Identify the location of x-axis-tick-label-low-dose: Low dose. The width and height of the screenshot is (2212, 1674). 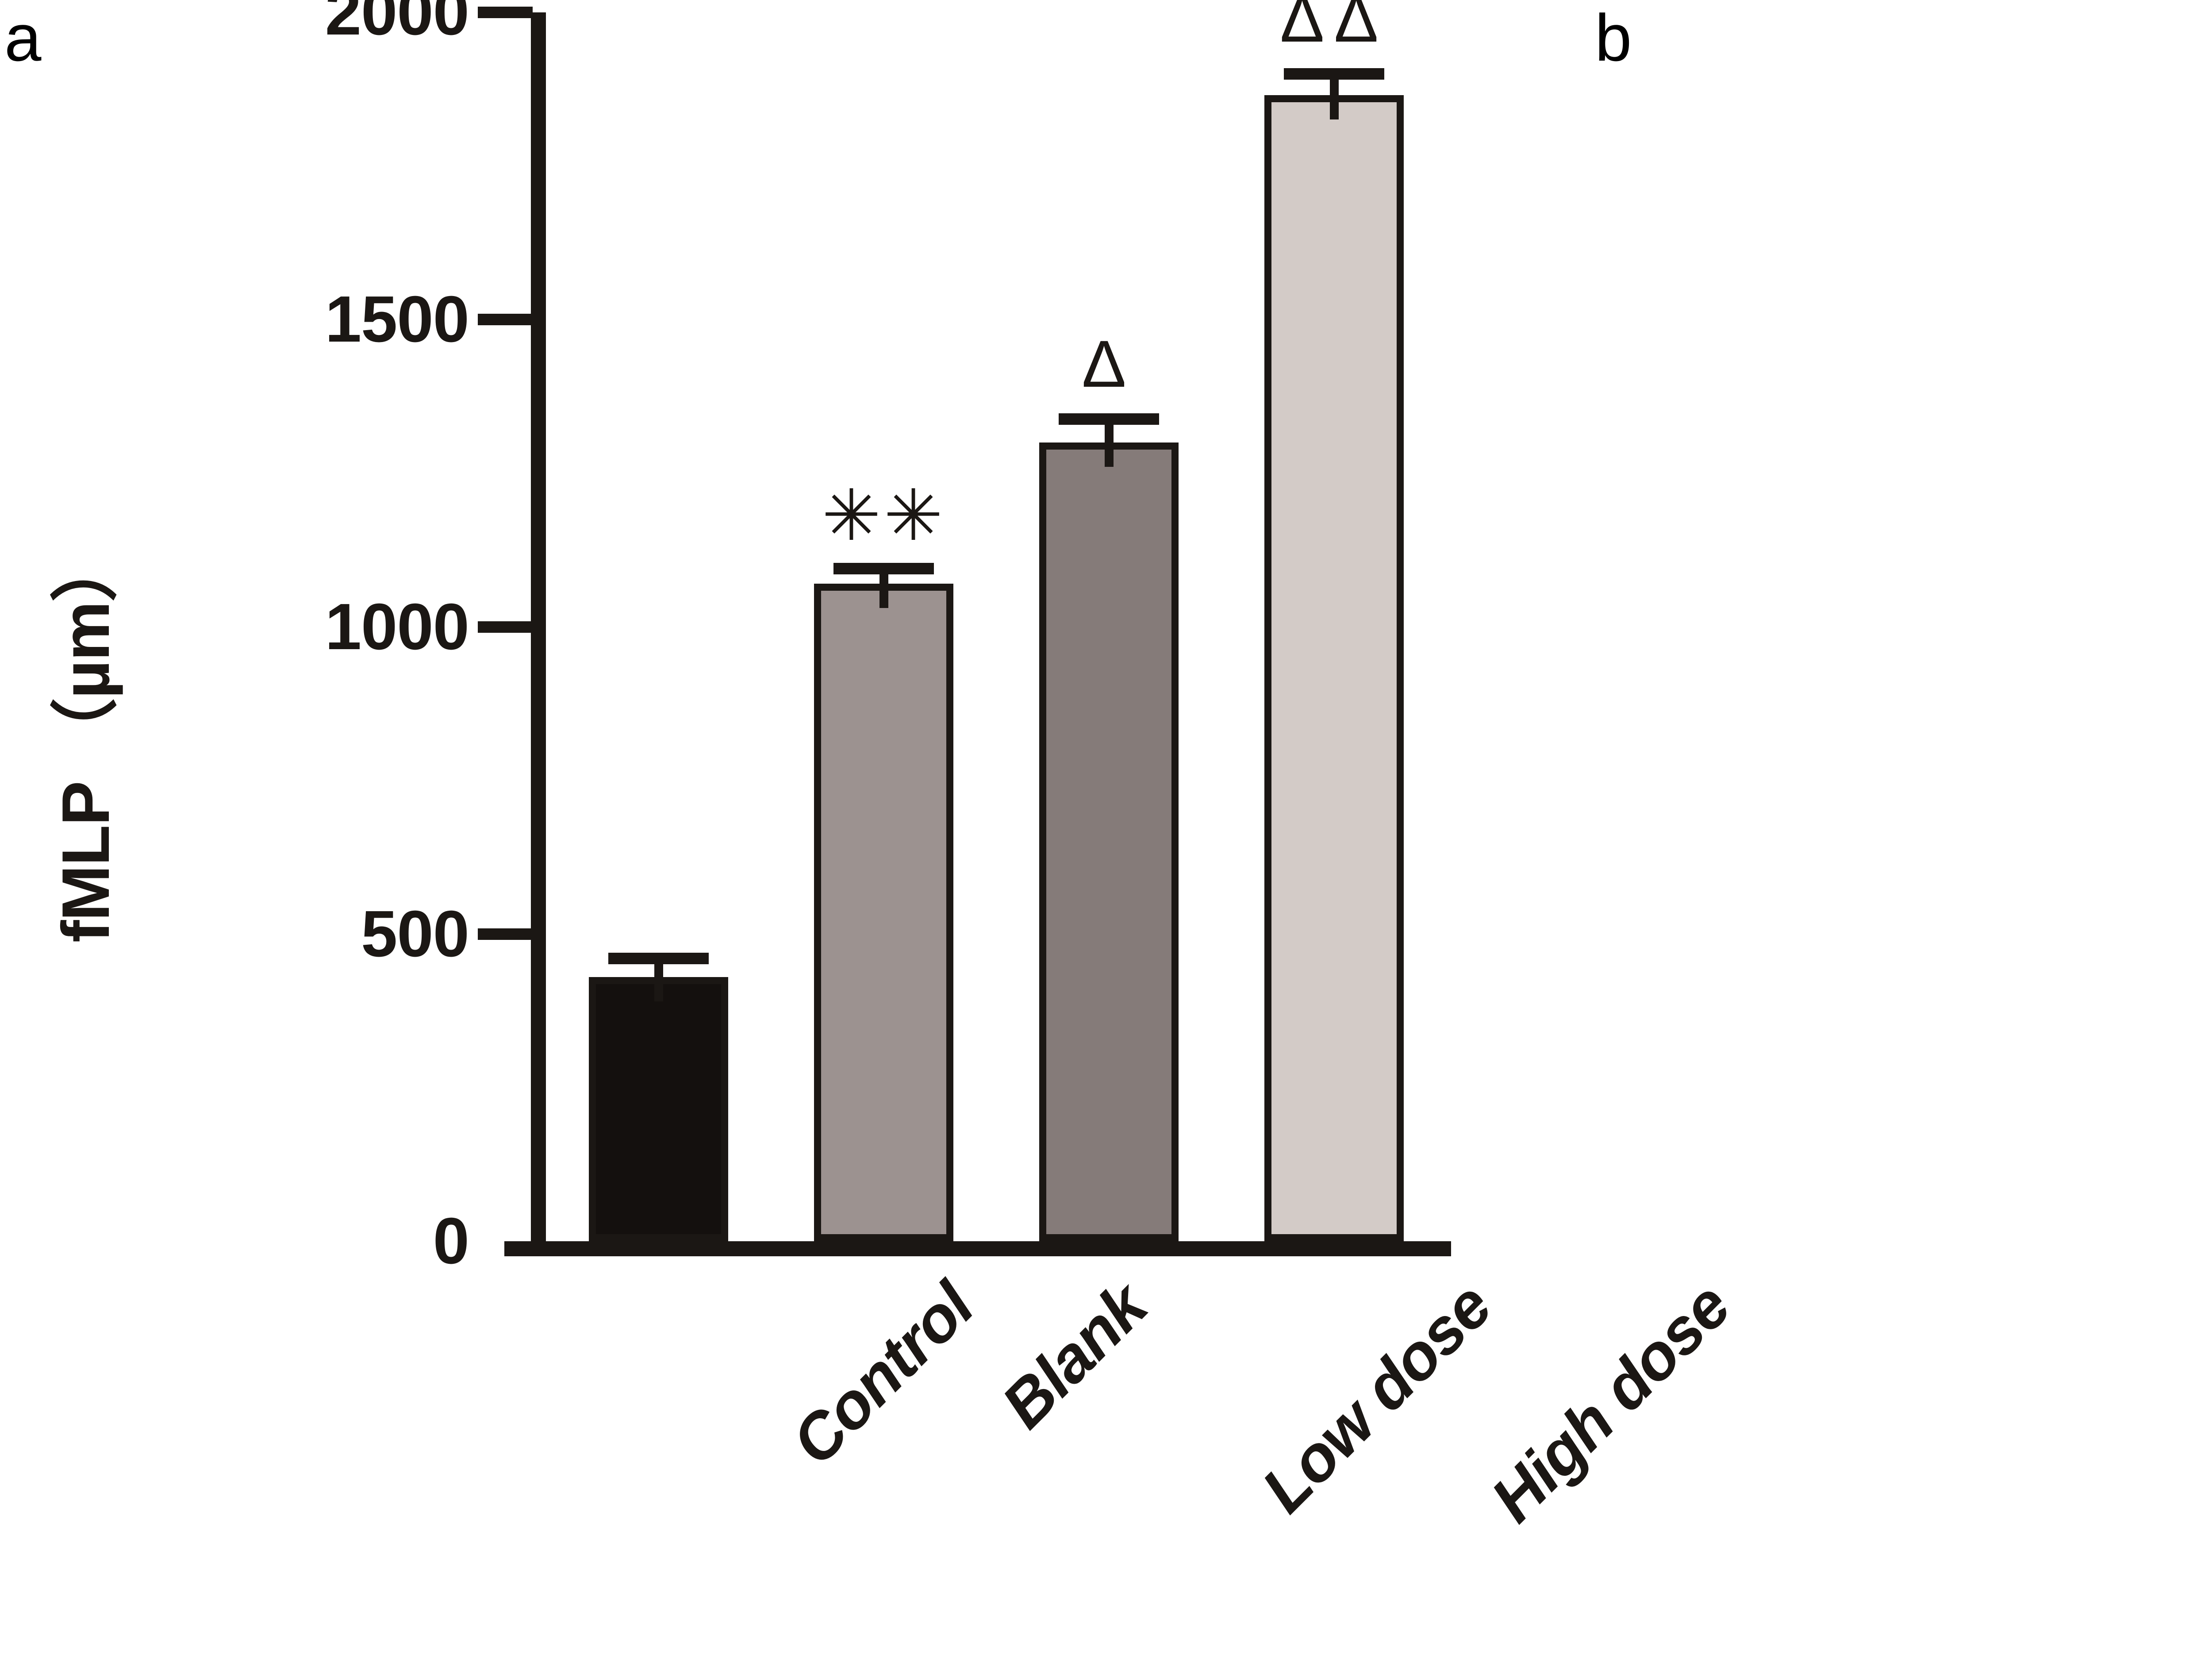
(1376, 1397).